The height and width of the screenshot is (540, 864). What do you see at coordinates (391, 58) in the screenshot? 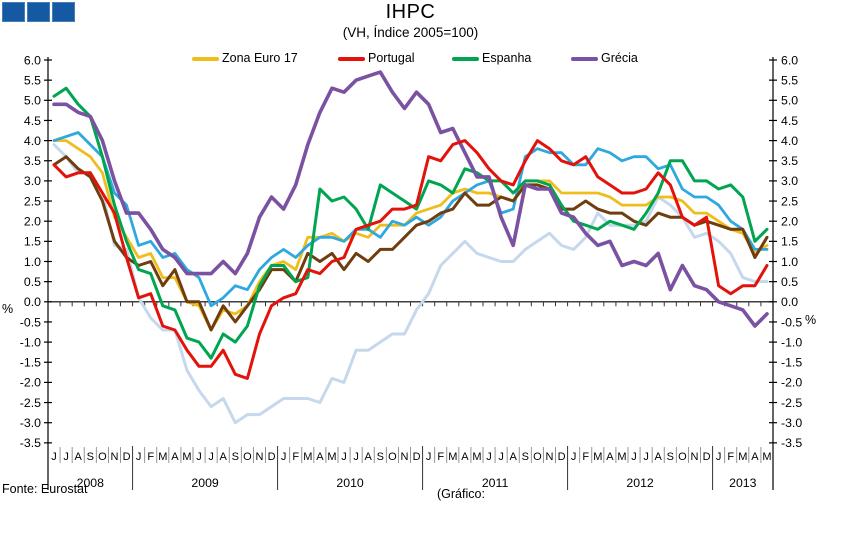
I see `legend-label: Portugal` at bounding box center [391, 58].